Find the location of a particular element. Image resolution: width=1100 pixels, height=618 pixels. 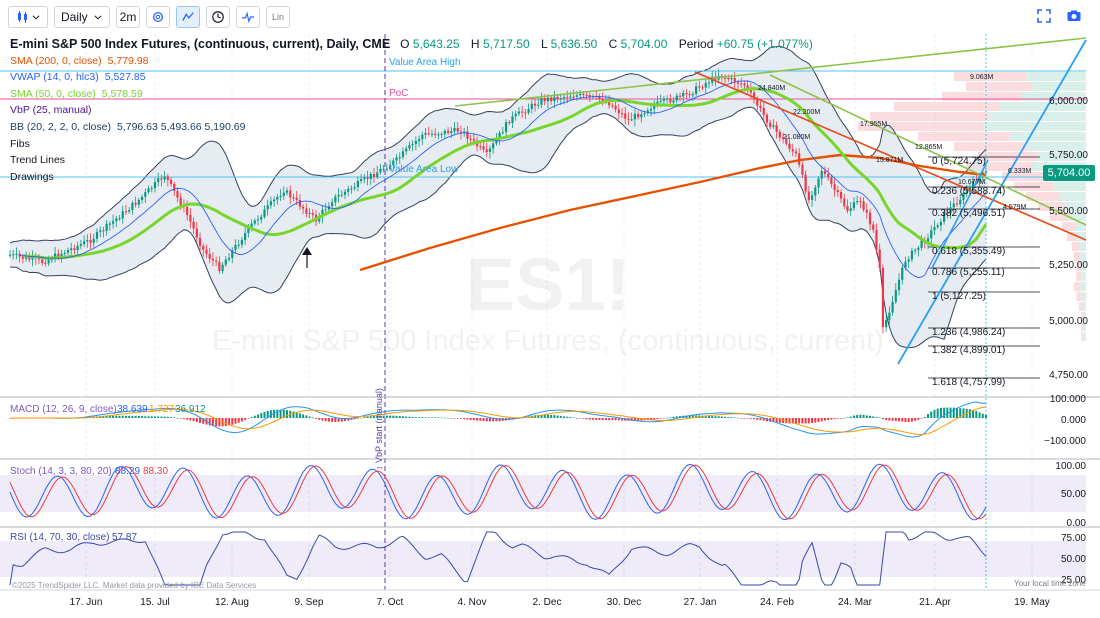

chart-type-button is located at coordinates (28, 17).